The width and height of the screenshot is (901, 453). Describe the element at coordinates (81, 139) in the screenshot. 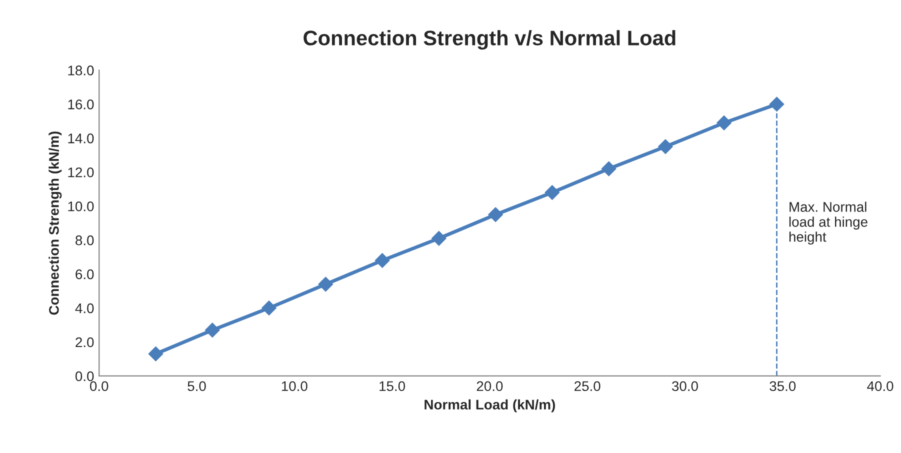

I see `y-tick-label: 14.0` at that location.